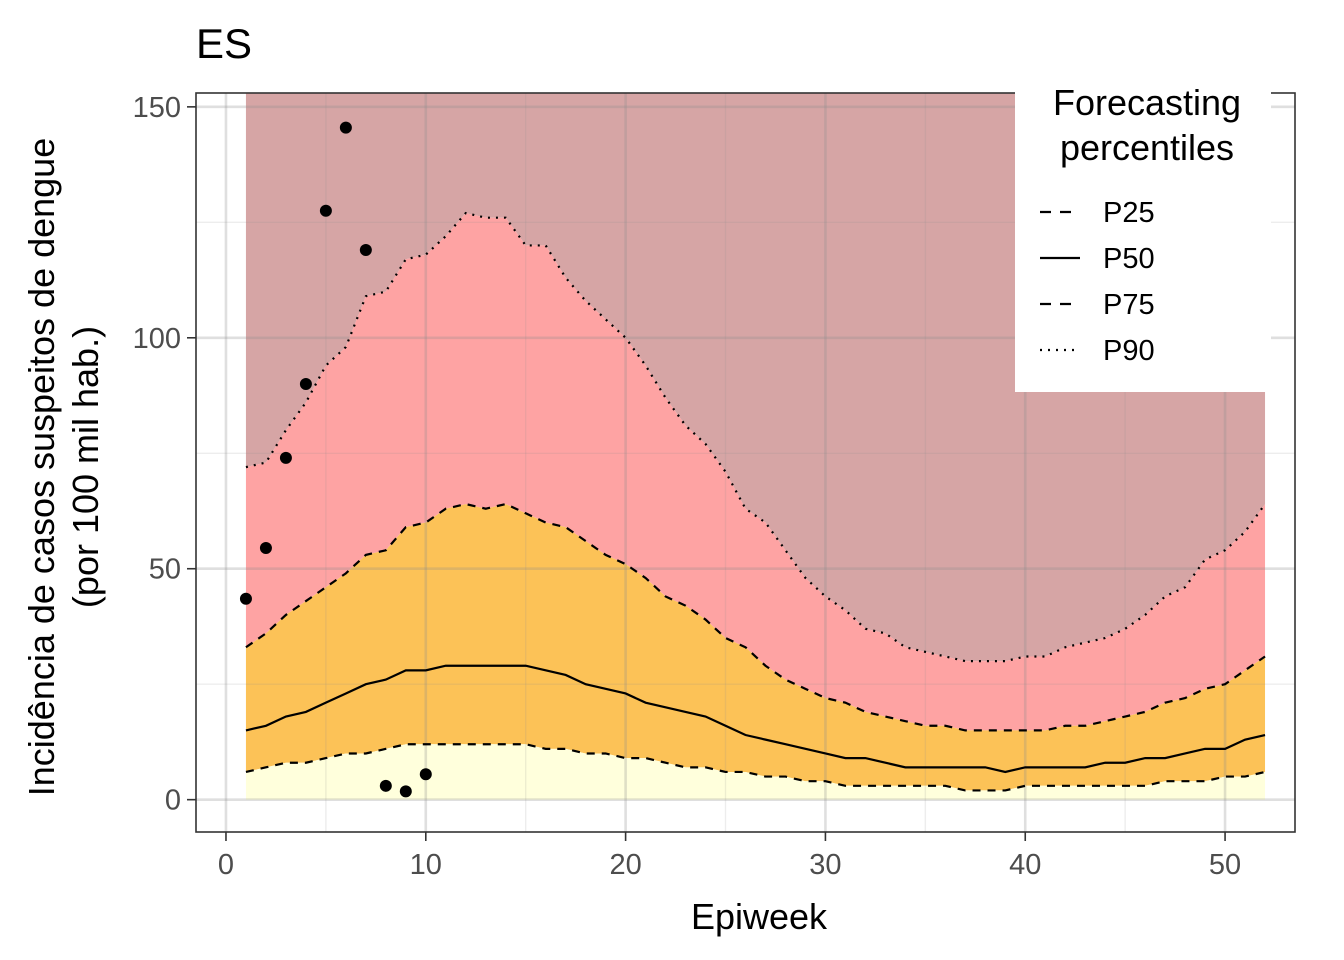 This screenshot has width=1344, height=960. What do you see at coordinates (85, 467) in the screenshot?
I see `y-axis-label-line2: (por 100 mil hab.)` at bounding box center [85, 467].